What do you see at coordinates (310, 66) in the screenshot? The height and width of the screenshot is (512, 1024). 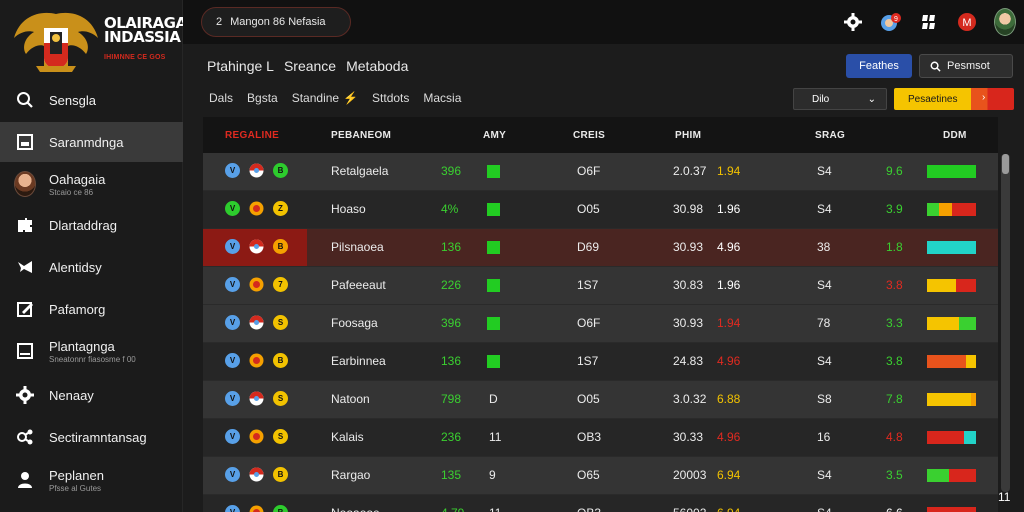 I see `breadcrumb-item: Sreance` at bounding box center [310, 66].